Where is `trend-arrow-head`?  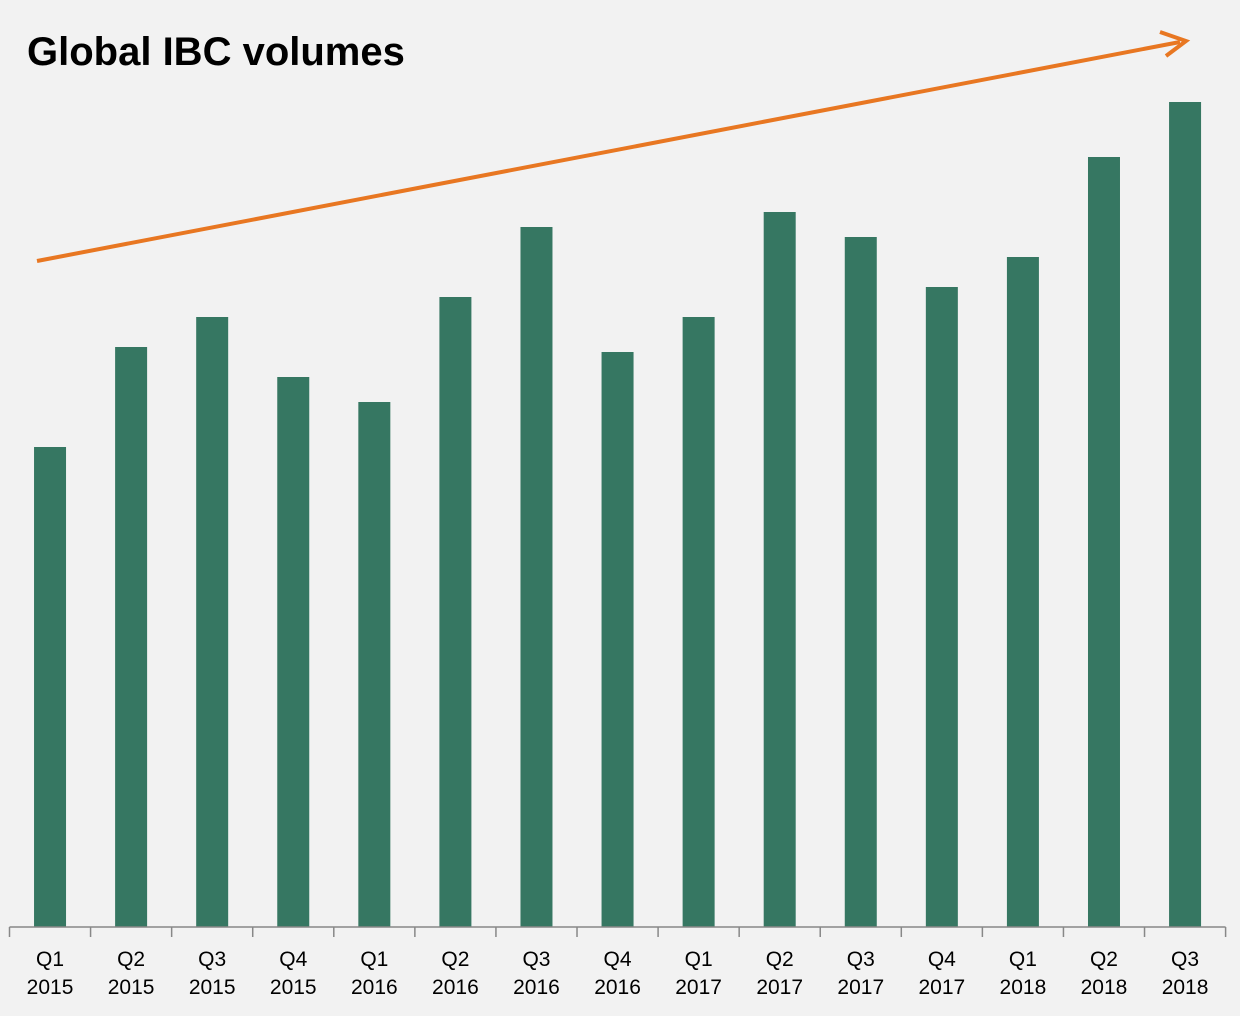
trend-arrow-head is located at coordinates (1175, 44).